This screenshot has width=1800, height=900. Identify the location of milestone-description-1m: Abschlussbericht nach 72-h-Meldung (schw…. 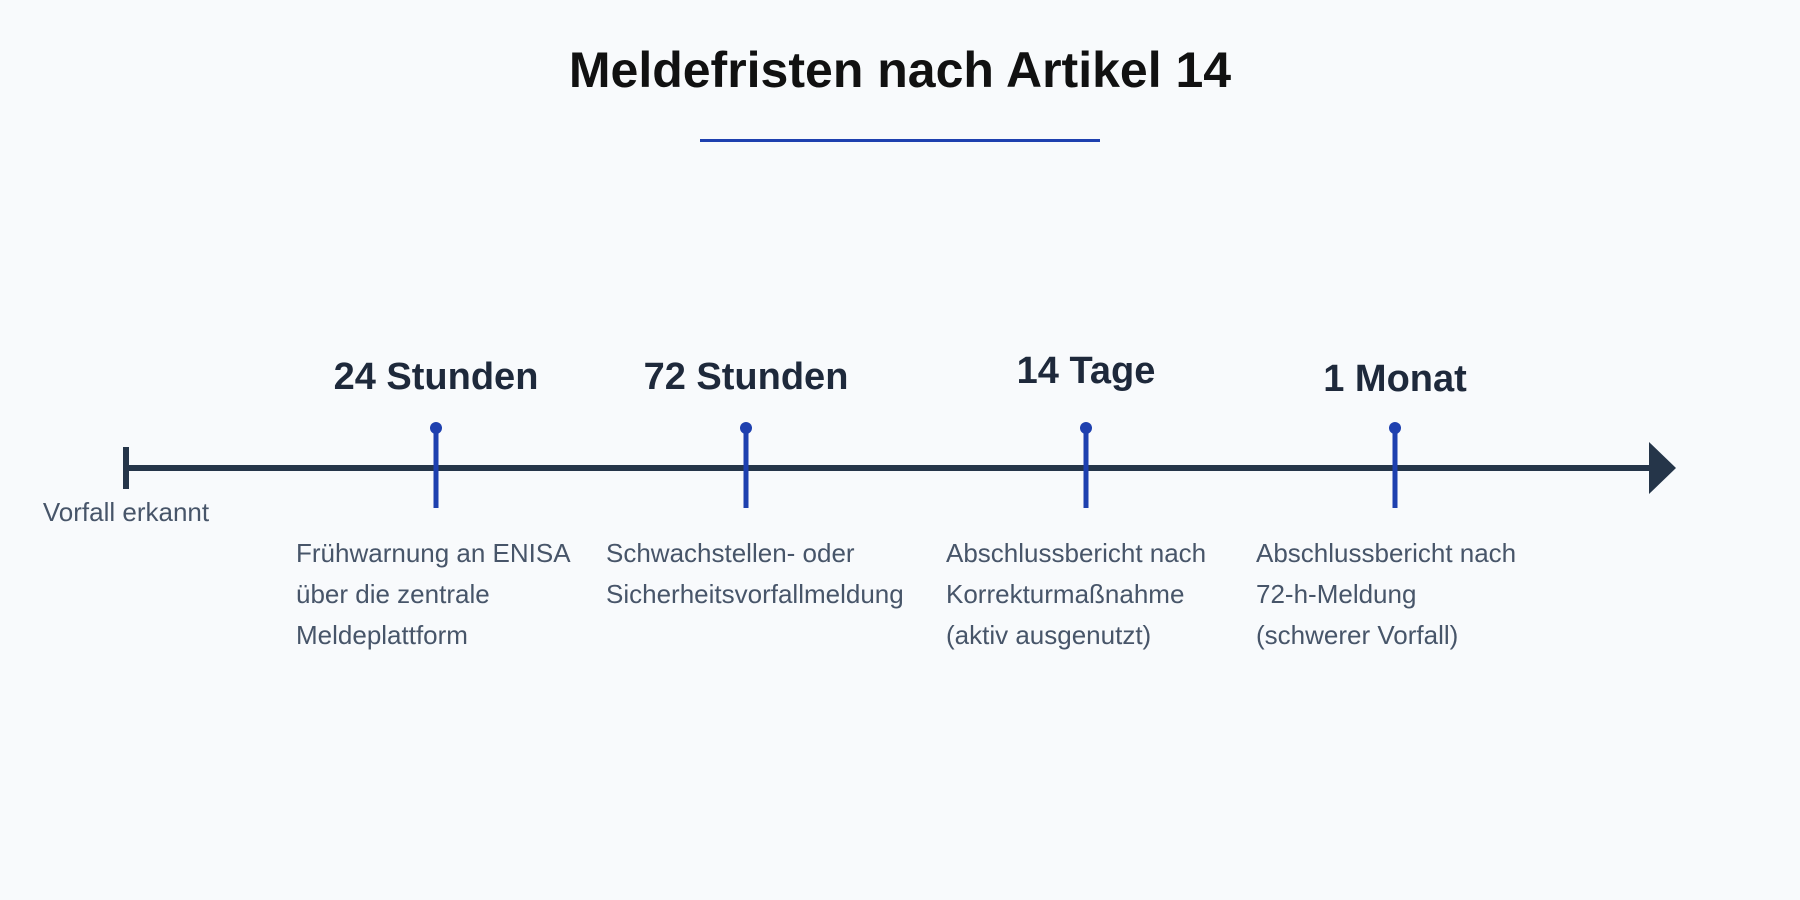
(1386, 594).